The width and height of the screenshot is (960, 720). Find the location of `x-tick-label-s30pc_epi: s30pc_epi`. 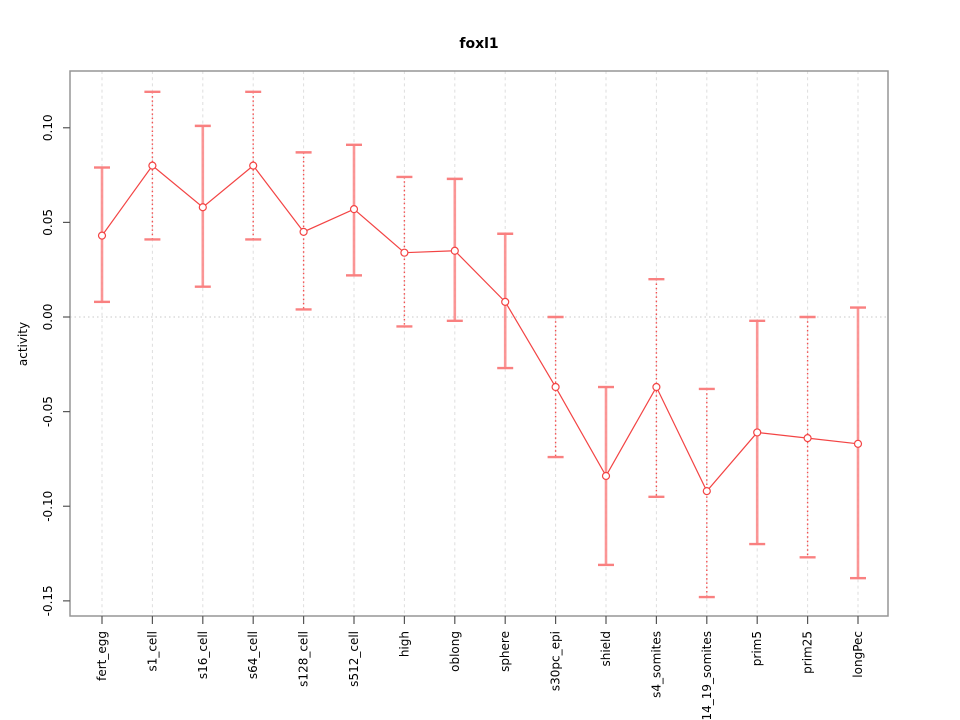

x-tick-label-s30pc_epi: s30pc_epi is located at coordinates (556, 661).